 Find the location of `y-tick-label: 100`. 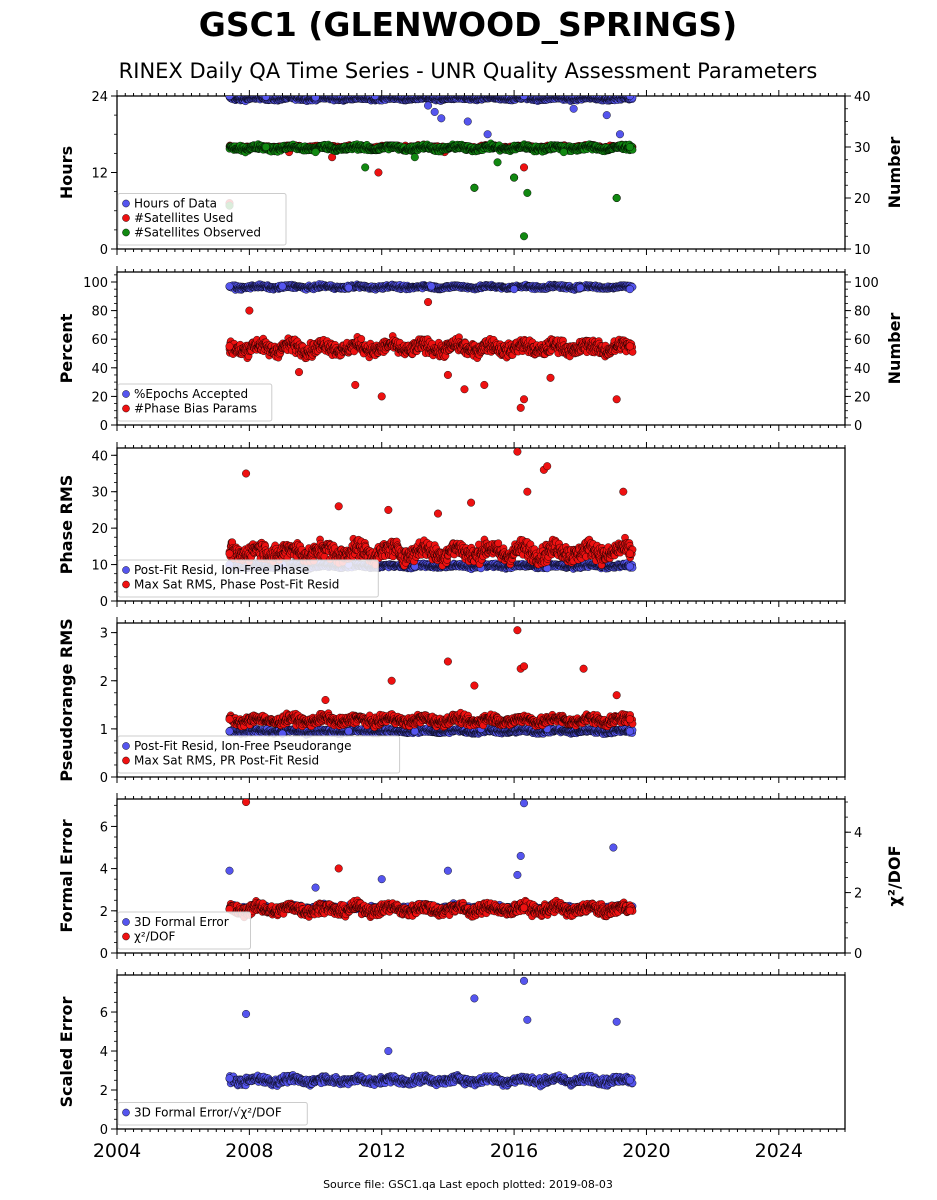

y-tick-label: 100 is located at coordinates (95, 283).